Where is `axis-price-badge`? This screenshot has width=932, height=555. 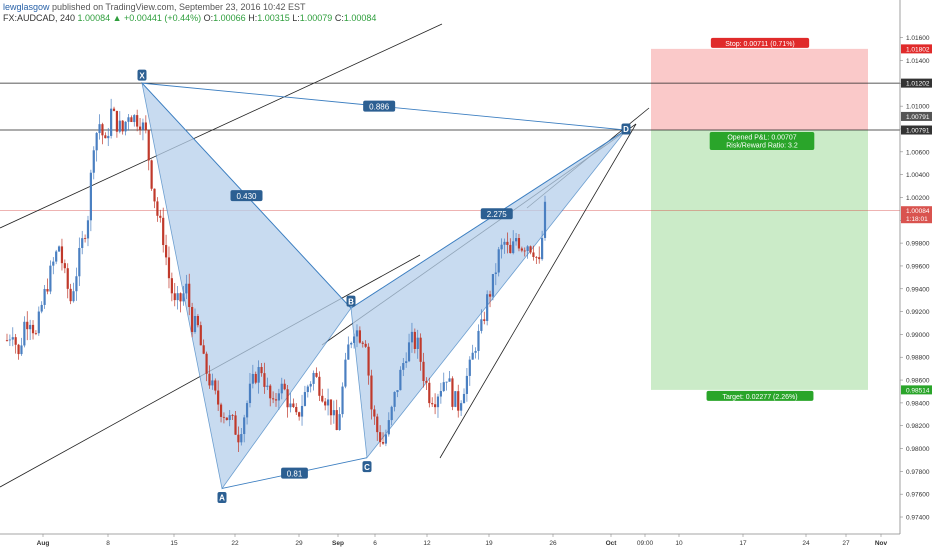 axis-price-badge is located at coordinates (916, 130).